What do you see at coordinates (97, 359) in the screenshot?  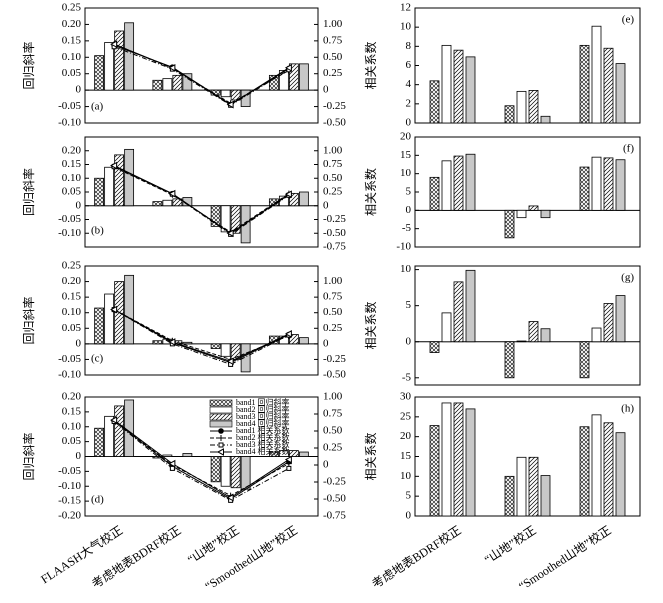 I see `panel-label: (c)` at bounding box center [97, 359].